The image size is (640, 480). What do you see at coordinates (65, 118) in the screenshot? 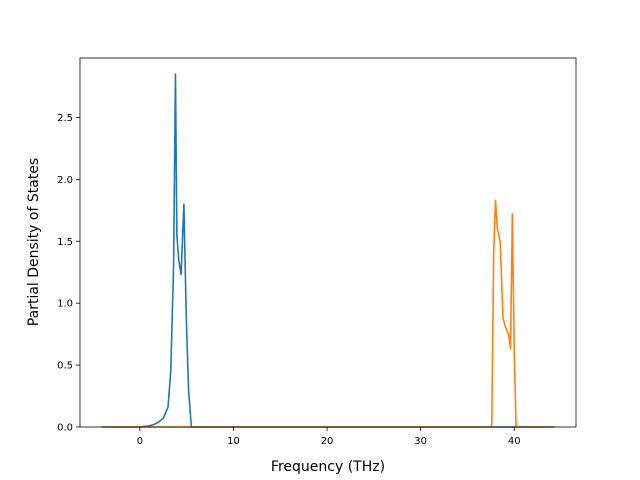
I see `y-tick-label: 2.5` at bounding box center [65, 118].